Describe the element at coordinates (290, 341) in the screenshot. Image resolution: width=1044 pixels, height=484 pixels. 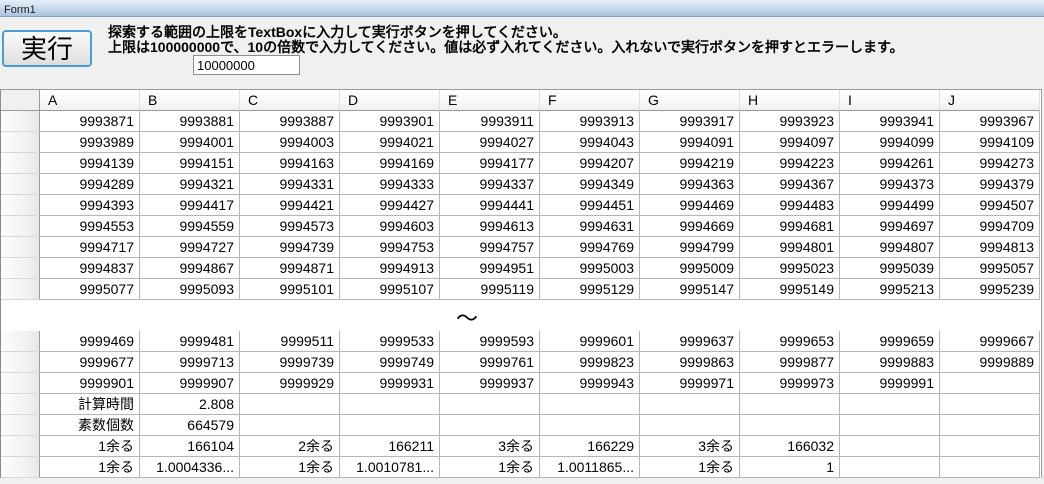
I see `grid-cell: 9999511` at that location.